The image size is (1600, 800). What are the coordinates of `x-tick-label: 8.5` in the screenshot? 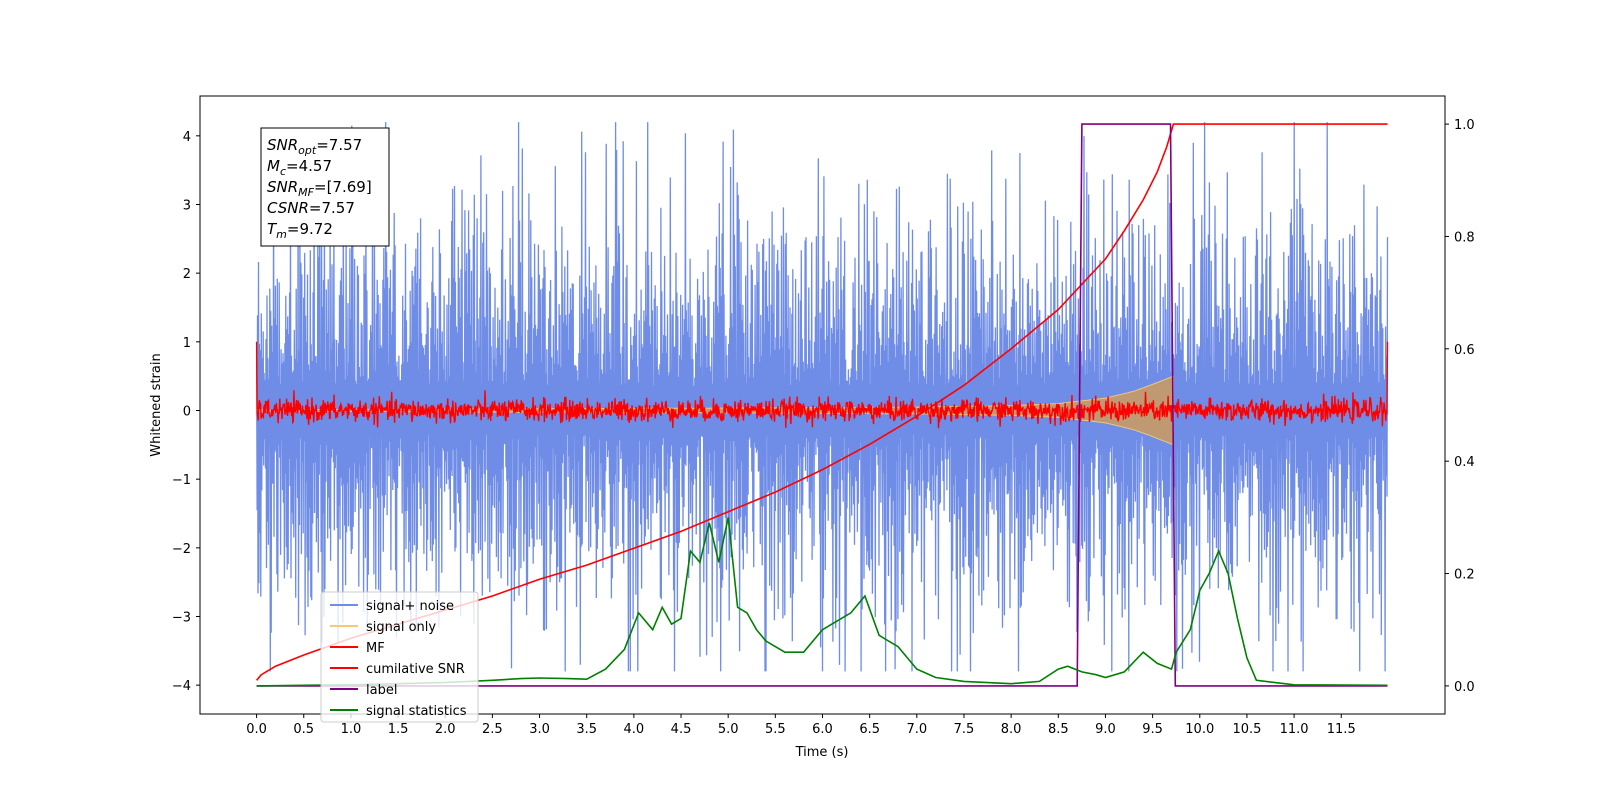 It's located at (1058, 729).